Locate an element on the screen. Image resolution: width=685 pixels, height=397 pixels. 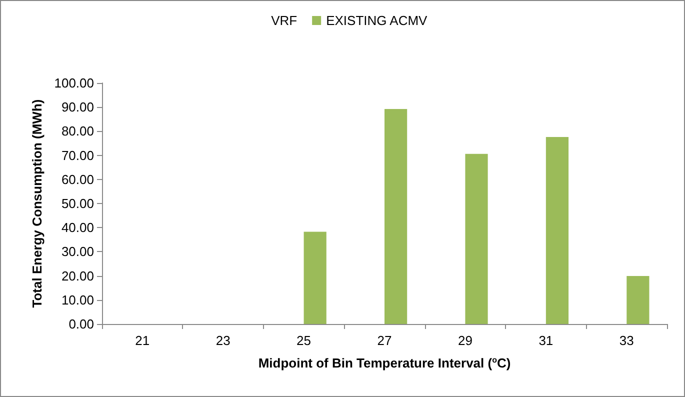
y-tick-label: 20.00 is located at coordinates (77, 276).